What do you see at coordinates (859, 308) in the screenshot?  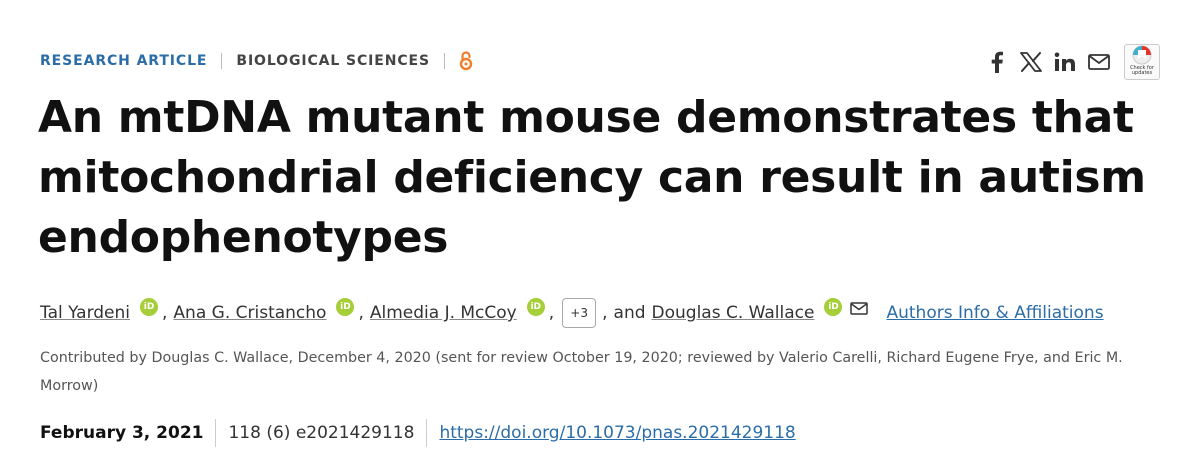 I see `corresponding-author-email-icon` at bounding box center [859, 308].